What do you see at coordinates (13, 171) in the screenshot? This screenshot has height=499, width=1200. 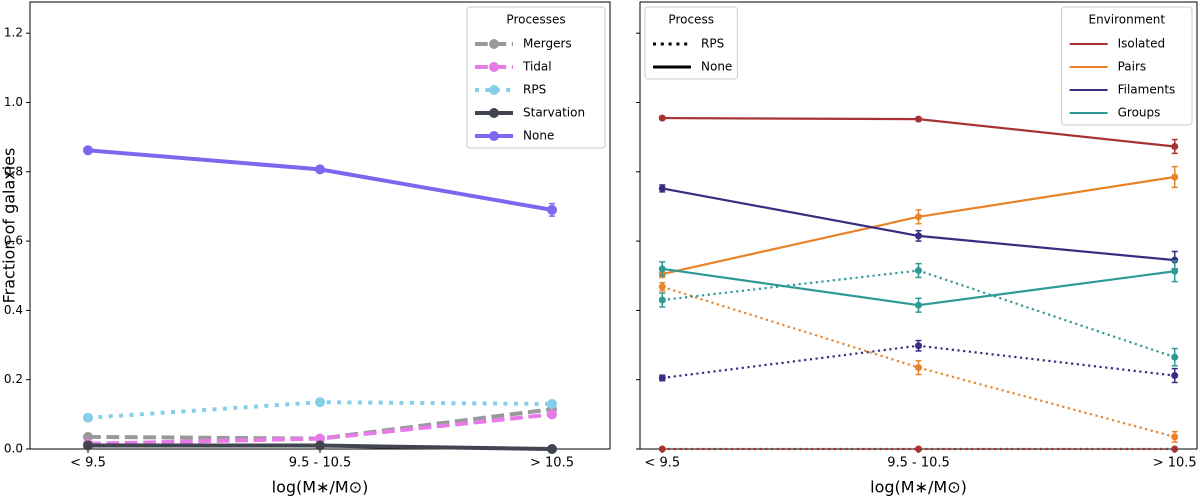 I see `y-tick-label: 0.8` at bounding box center [13, 171].